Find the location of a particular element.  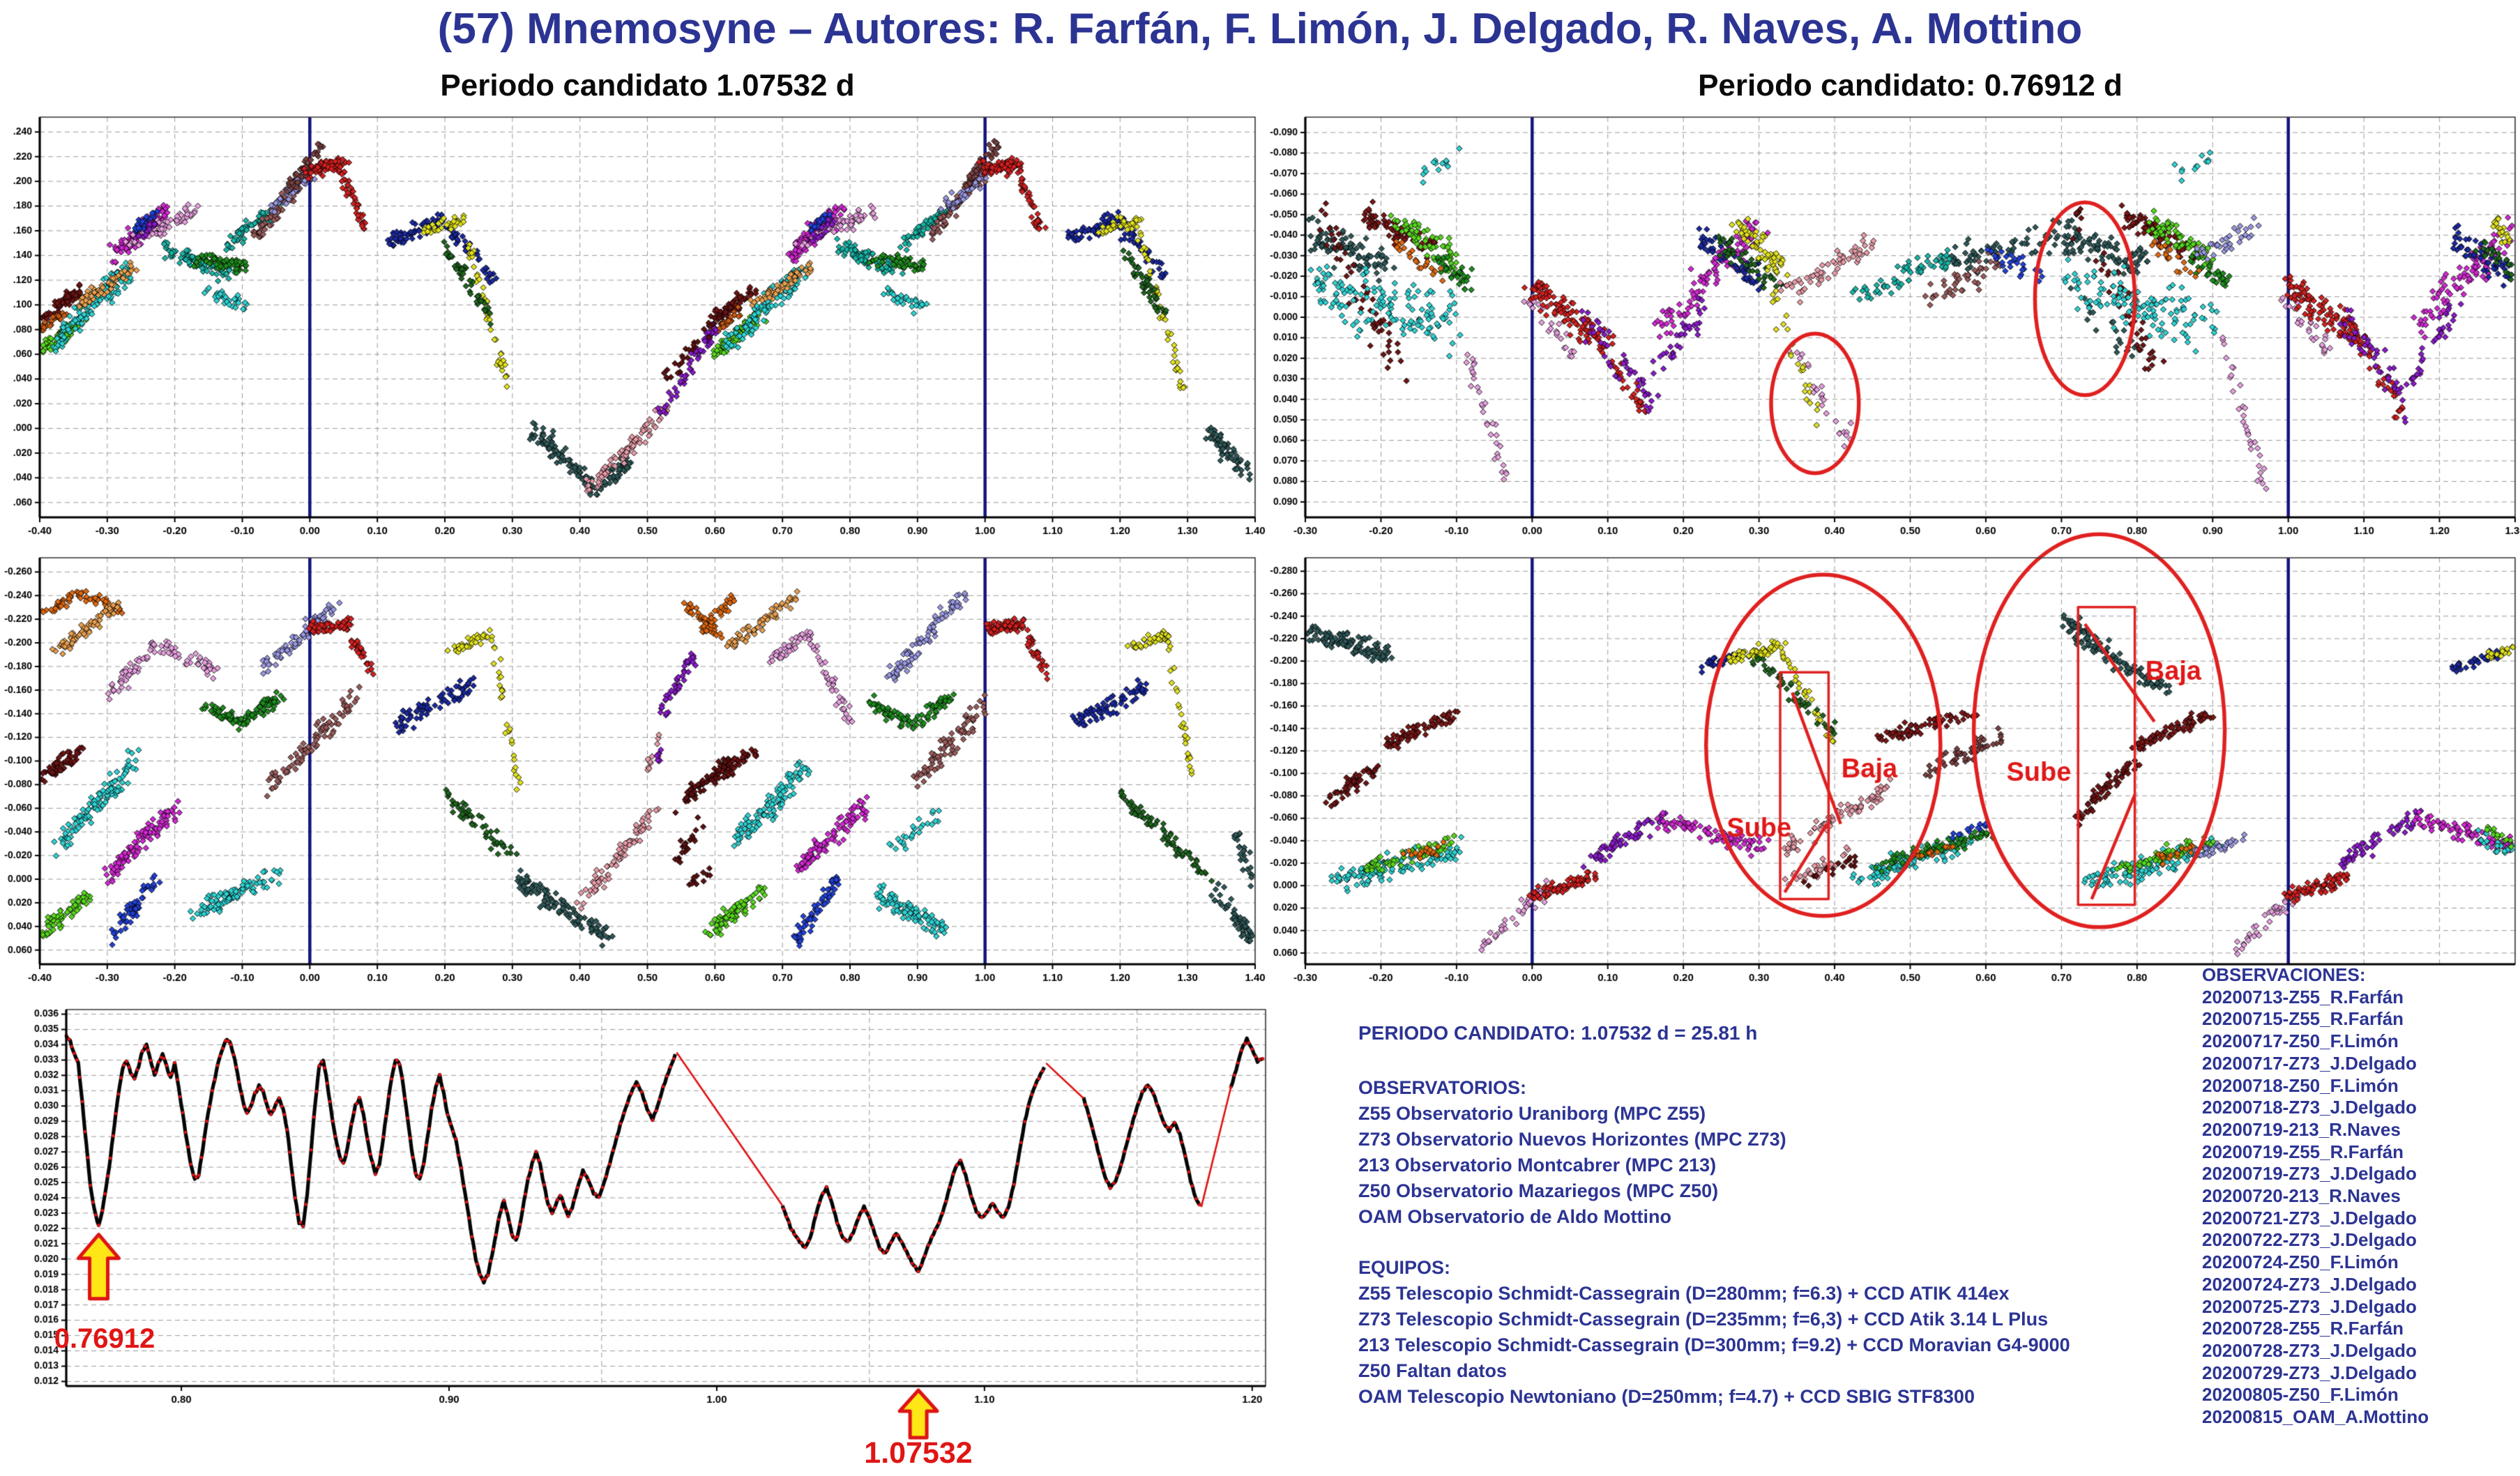

plot-title-right: Periodo candidato: 0.76912 d is located at coordinates (1911, 85).